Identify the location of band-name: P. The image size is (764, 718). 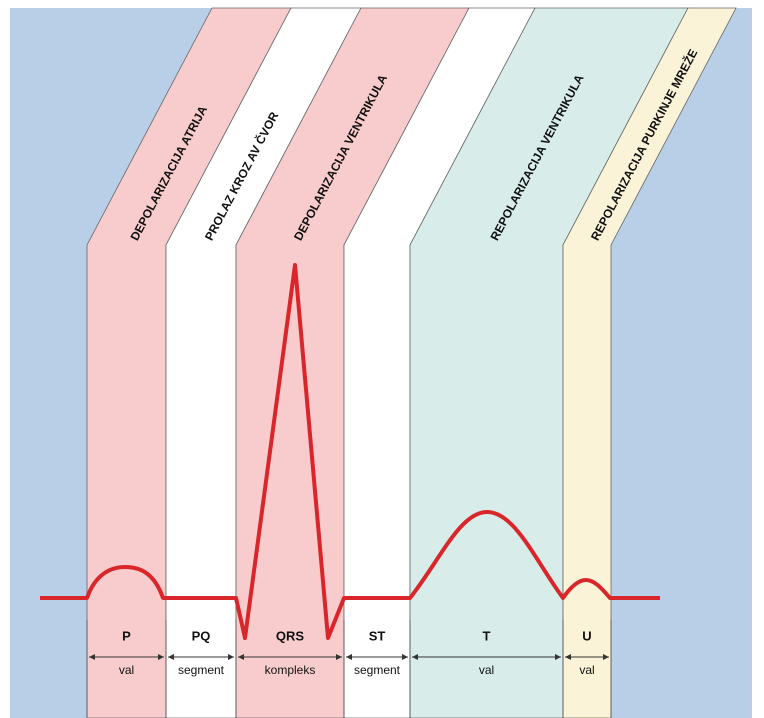
(126, 635).